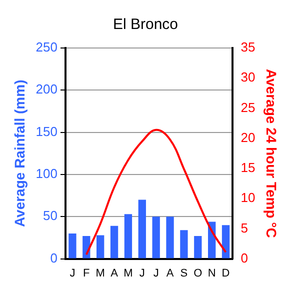 Image resolution: width=293 pixels, height=291 pixels. I want to click on y2-tick-label: 20, so click(248, 137).